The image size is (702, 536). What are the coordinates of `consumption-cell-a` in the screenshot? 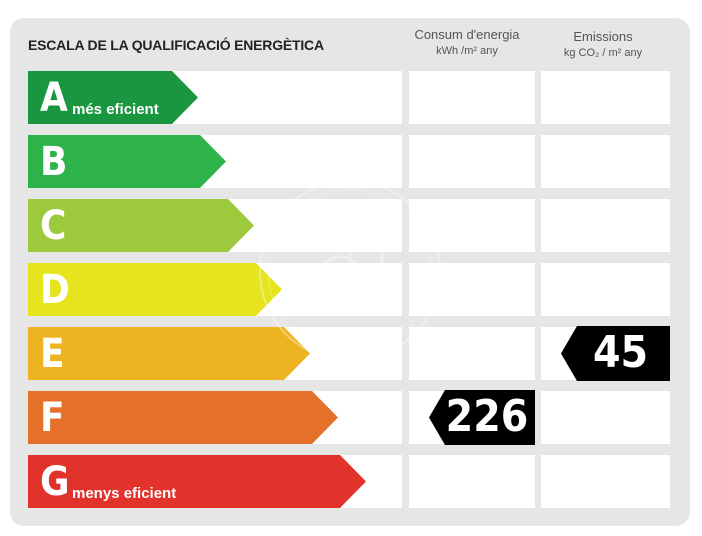 It's located at (472, 97).